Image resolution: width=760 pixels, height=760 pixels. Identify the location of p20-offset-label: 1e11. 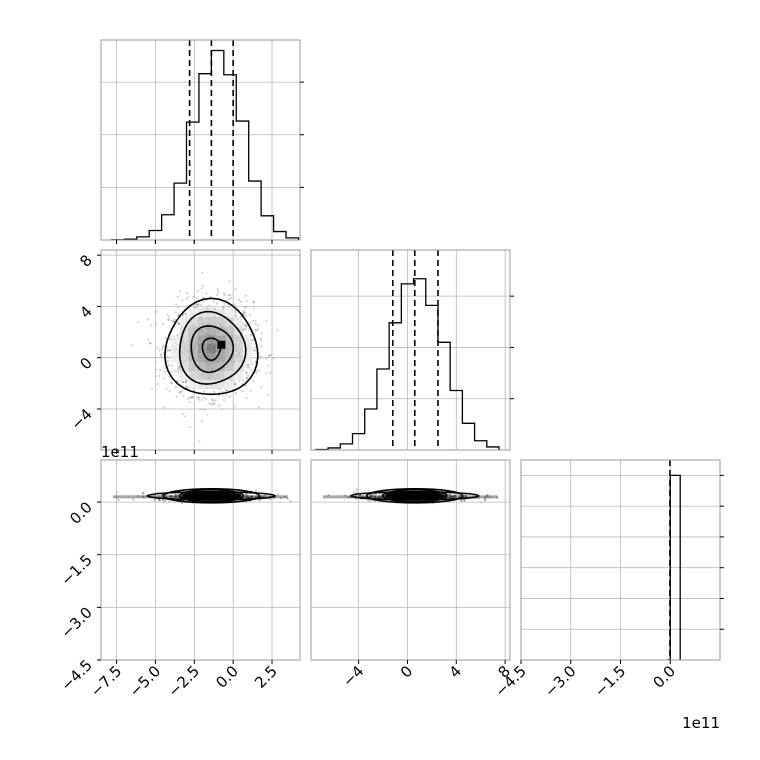
(120, 452).